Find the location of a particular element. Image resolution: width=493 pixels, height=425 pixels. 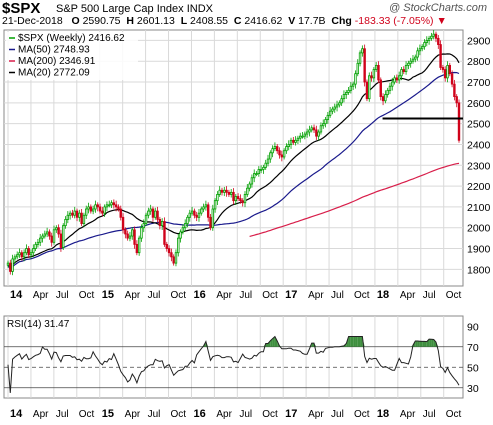

change-down-icon: ▼ is located at coordinates (441, 21).